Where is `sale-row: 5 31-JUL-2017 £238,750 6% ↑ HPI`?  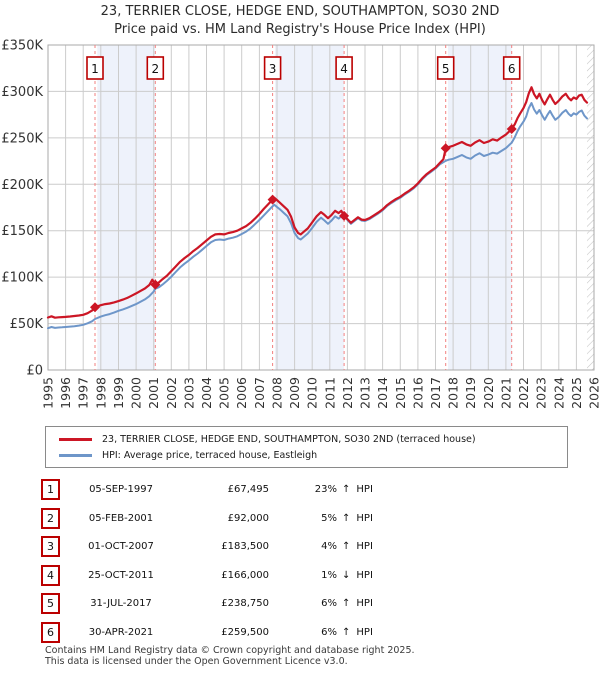
sale-row: 5 31-JUL-2017 £238,750 6% ↑ HPI is located at coordinates (311, 603).